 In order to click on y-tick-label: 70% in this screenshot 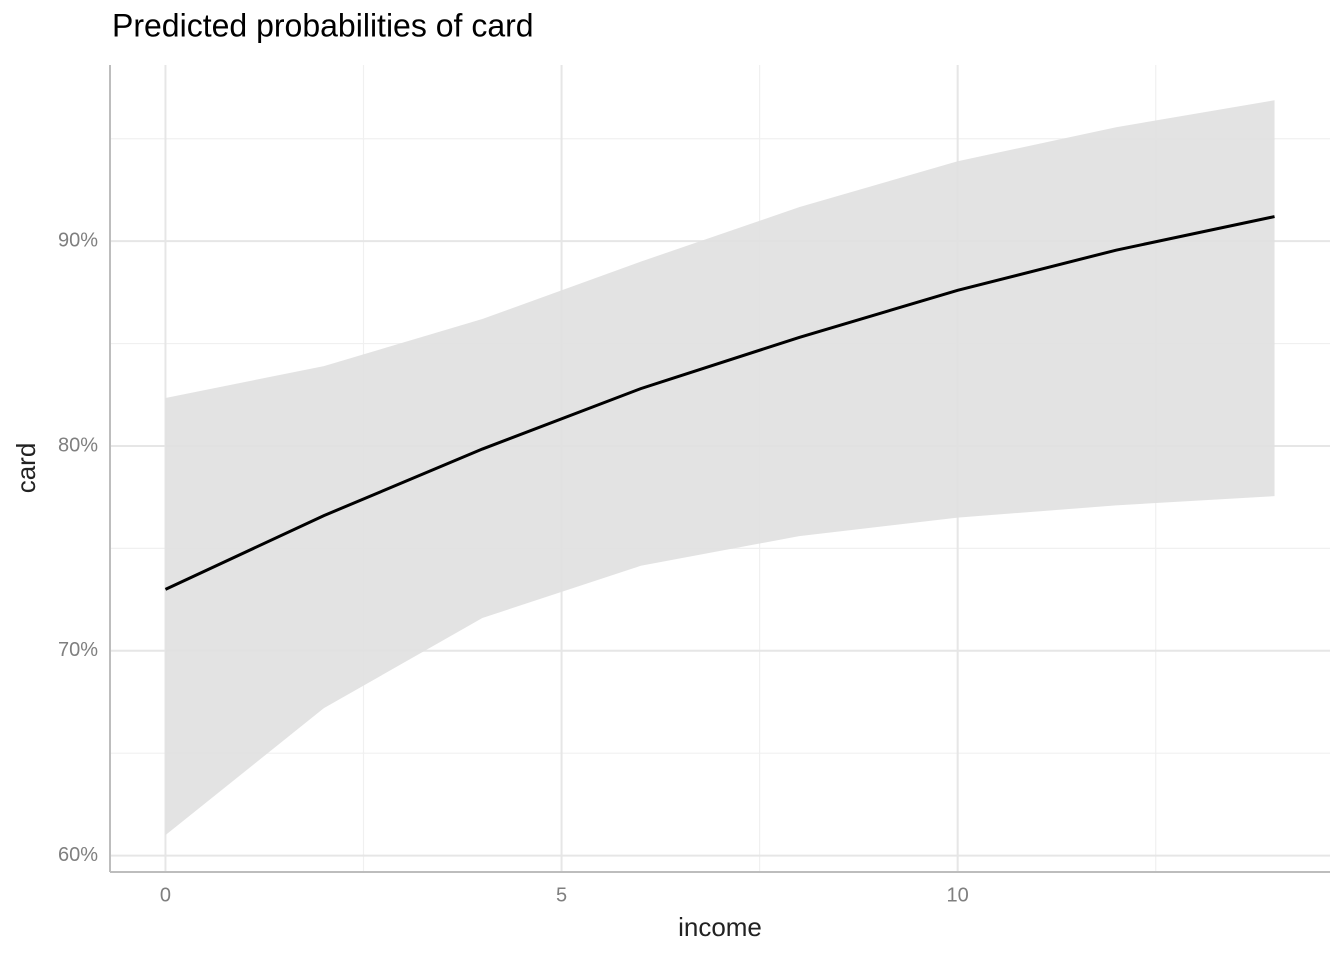, I will do `click(78, 650)`.